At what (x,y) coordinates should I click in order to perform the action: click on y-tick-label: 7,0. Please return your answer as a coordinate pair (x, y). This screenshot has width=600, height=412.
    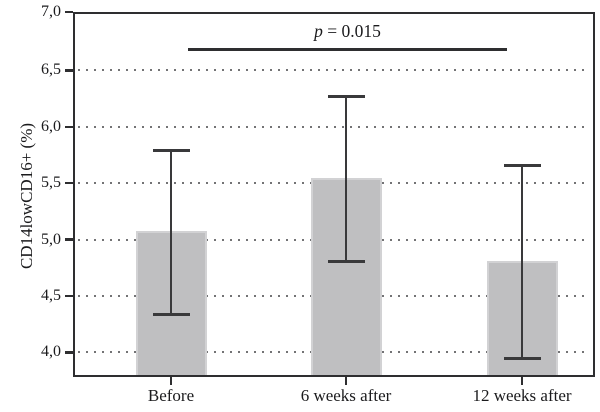
    Looking at the image, I should click on (51, 11).